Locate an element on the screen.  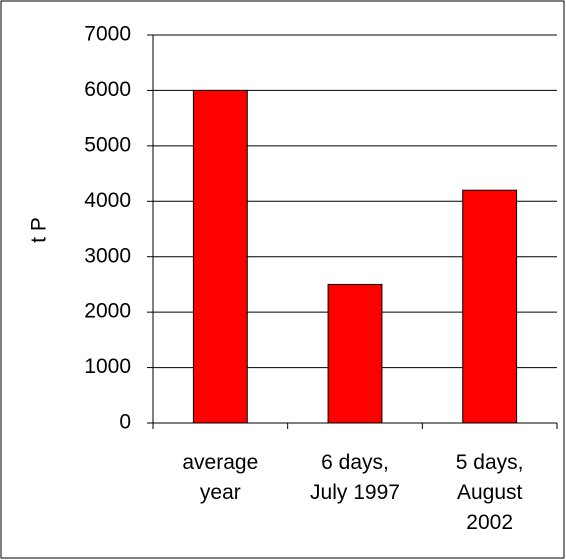
y-tick-label: 2000 is located at coordinates (107, 311).